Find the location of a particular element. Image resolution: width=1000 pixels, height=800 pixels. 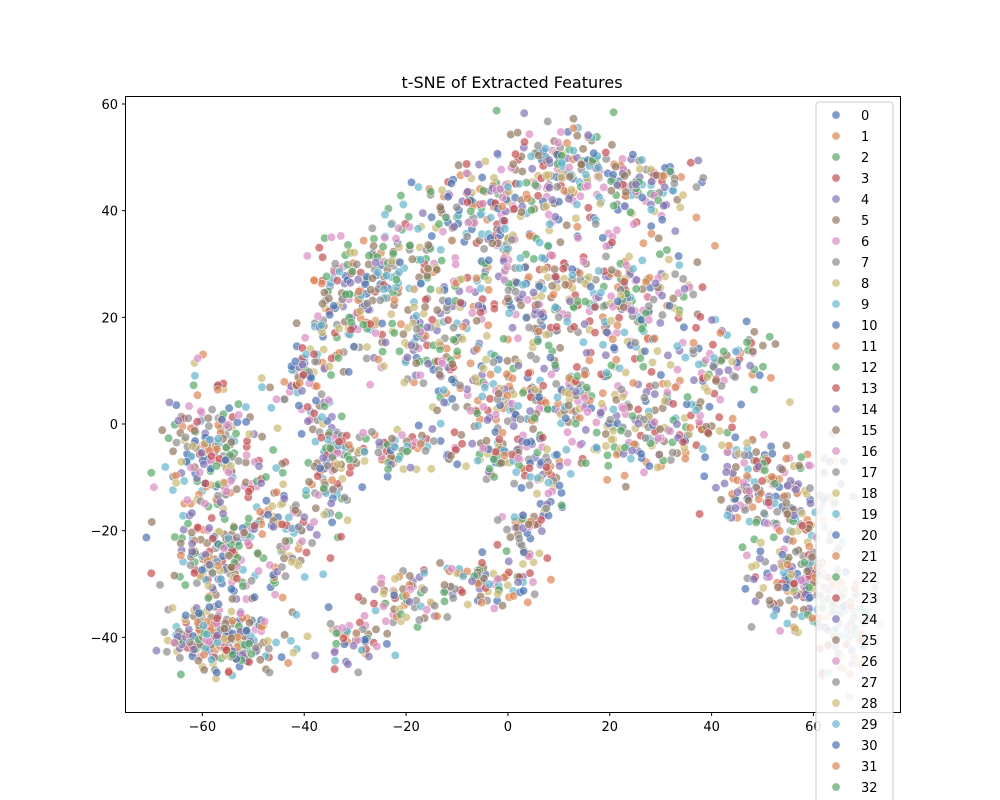

legend-label: 10 is located at coordinates (869, 326).